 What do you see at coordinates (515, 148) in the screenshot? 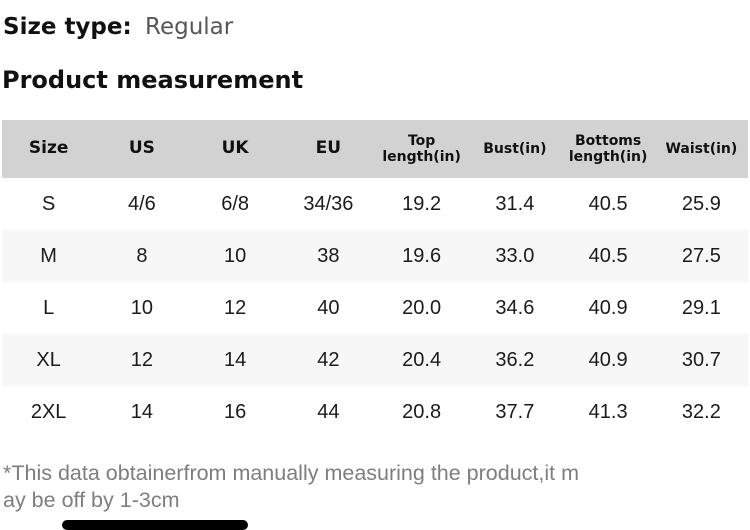
I see `header-cell-bust: Bust(in)` at bounding box center [515, 148].